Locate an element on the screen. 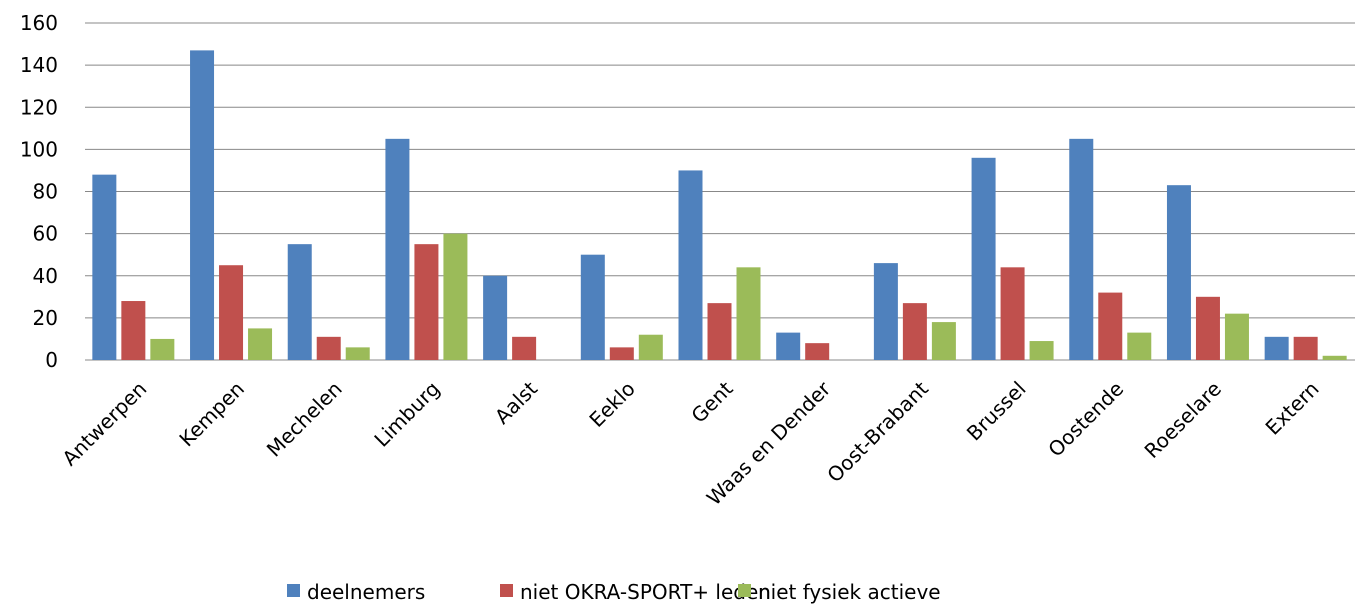 The image size is (1358, 609). x-tick-label: Gent is located at coordinates (711, 401).